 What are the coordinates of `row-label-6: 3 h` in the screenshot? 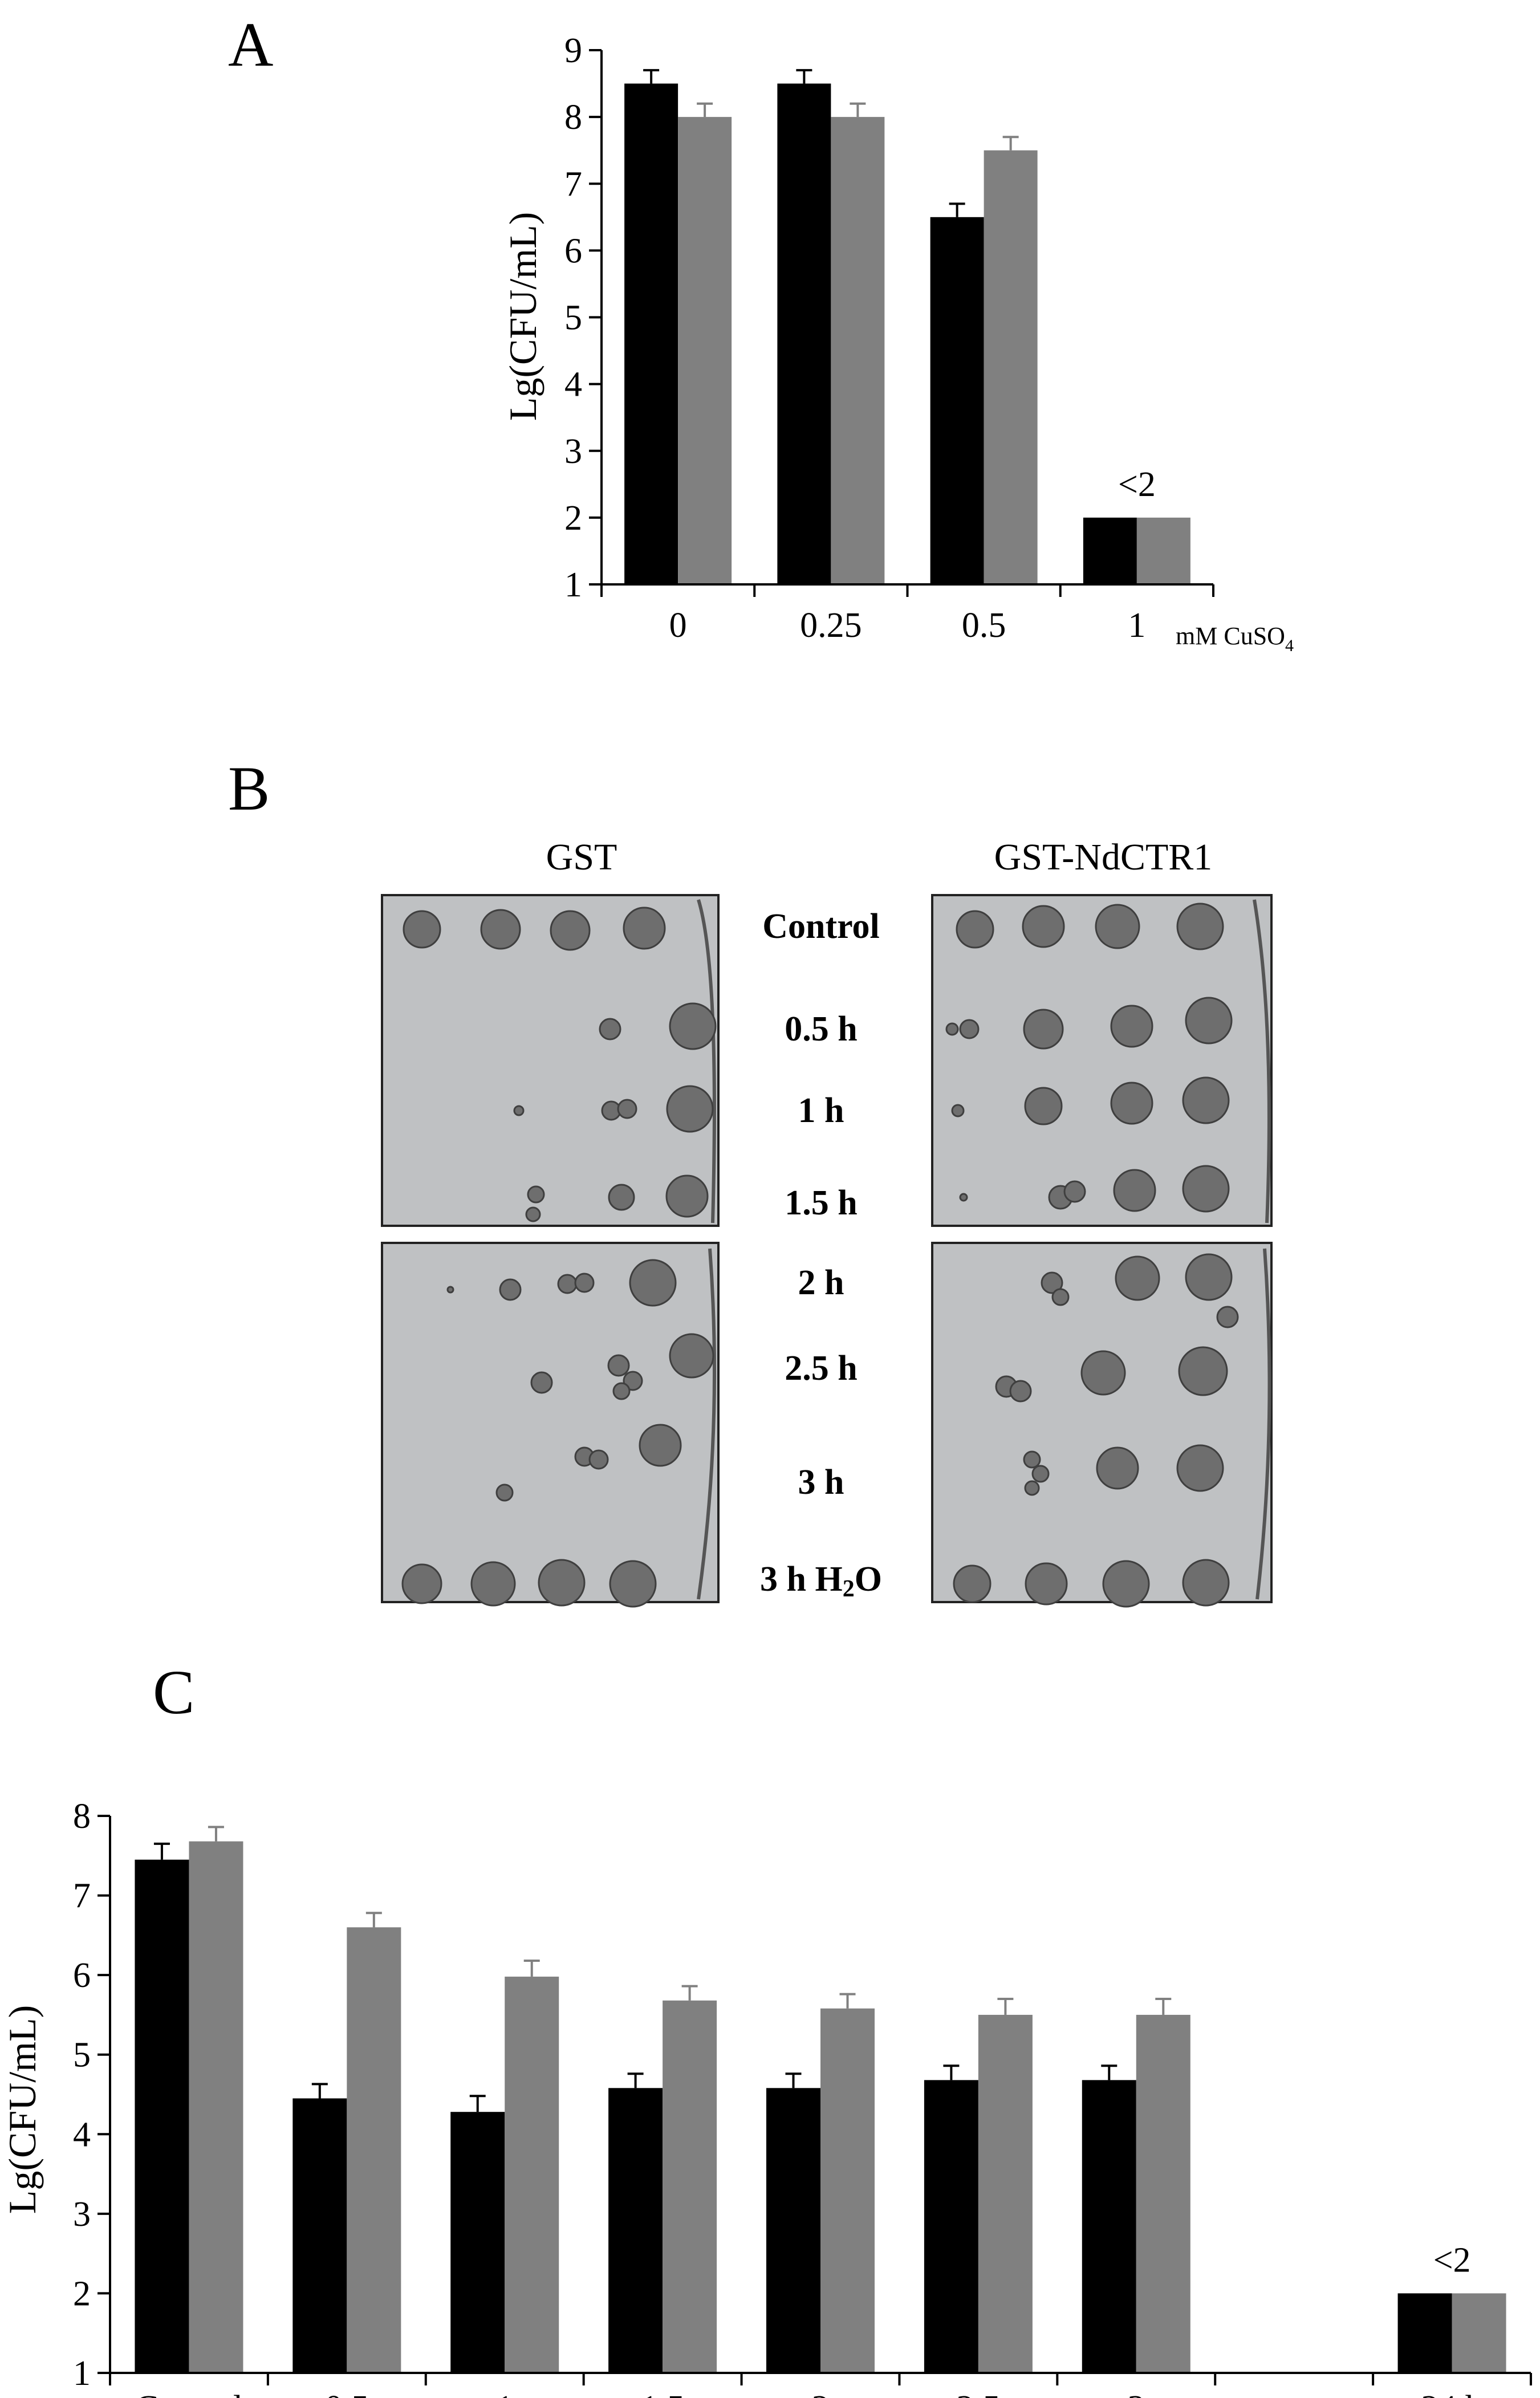 It's located at (821, 1483).